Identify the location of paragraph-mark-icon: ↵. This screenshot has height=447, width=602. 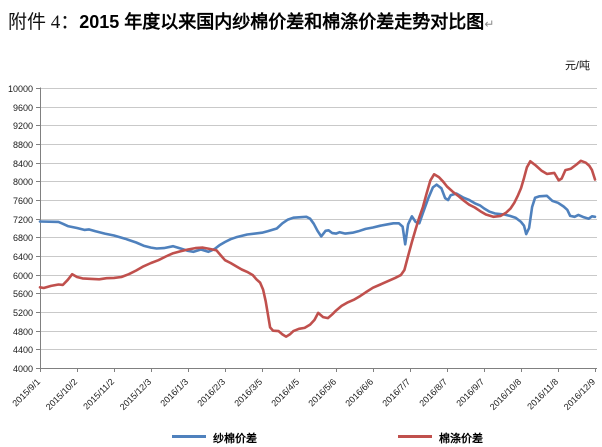
(489, 24).